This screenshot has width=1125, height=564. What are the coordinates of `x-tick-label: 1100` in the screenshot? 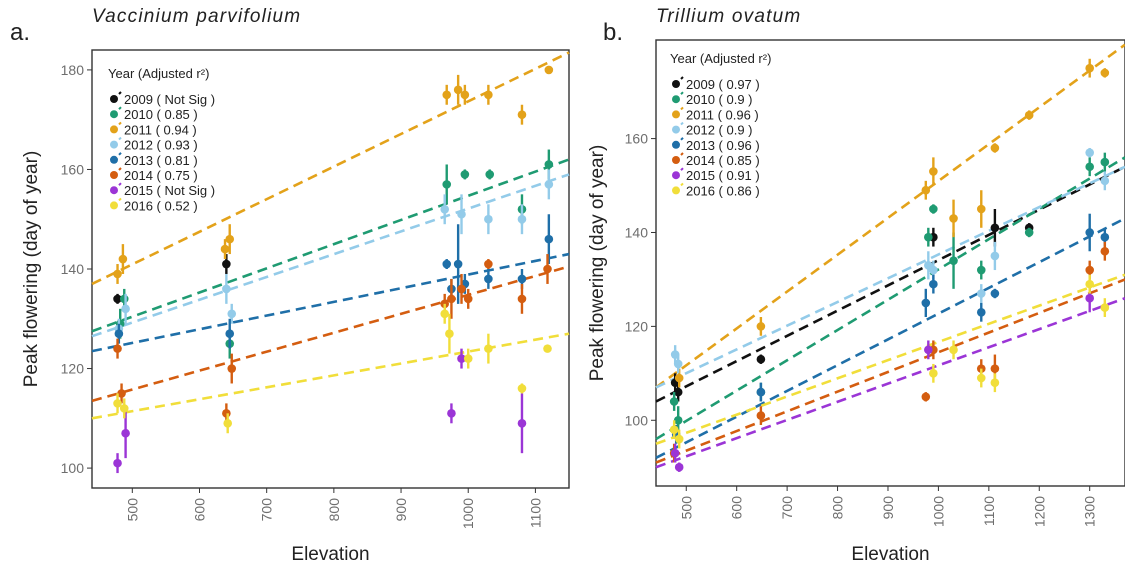 It's located at (989, 511).